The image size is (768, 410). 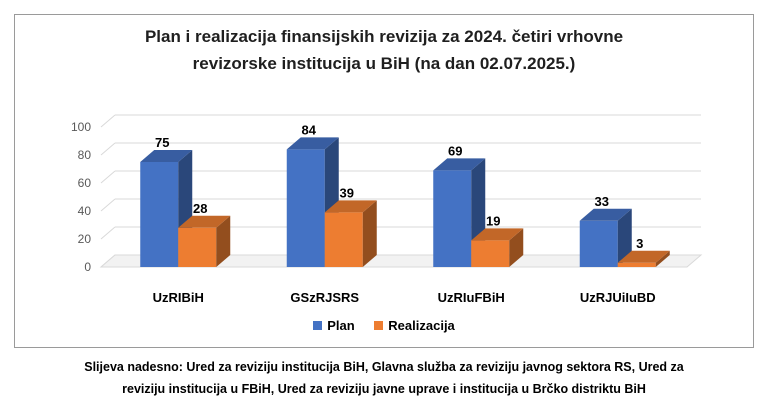 What do you see at coordinates (602, 201) in the screenshot?
I see `data-label: 33` at bounding box center [602, 201].